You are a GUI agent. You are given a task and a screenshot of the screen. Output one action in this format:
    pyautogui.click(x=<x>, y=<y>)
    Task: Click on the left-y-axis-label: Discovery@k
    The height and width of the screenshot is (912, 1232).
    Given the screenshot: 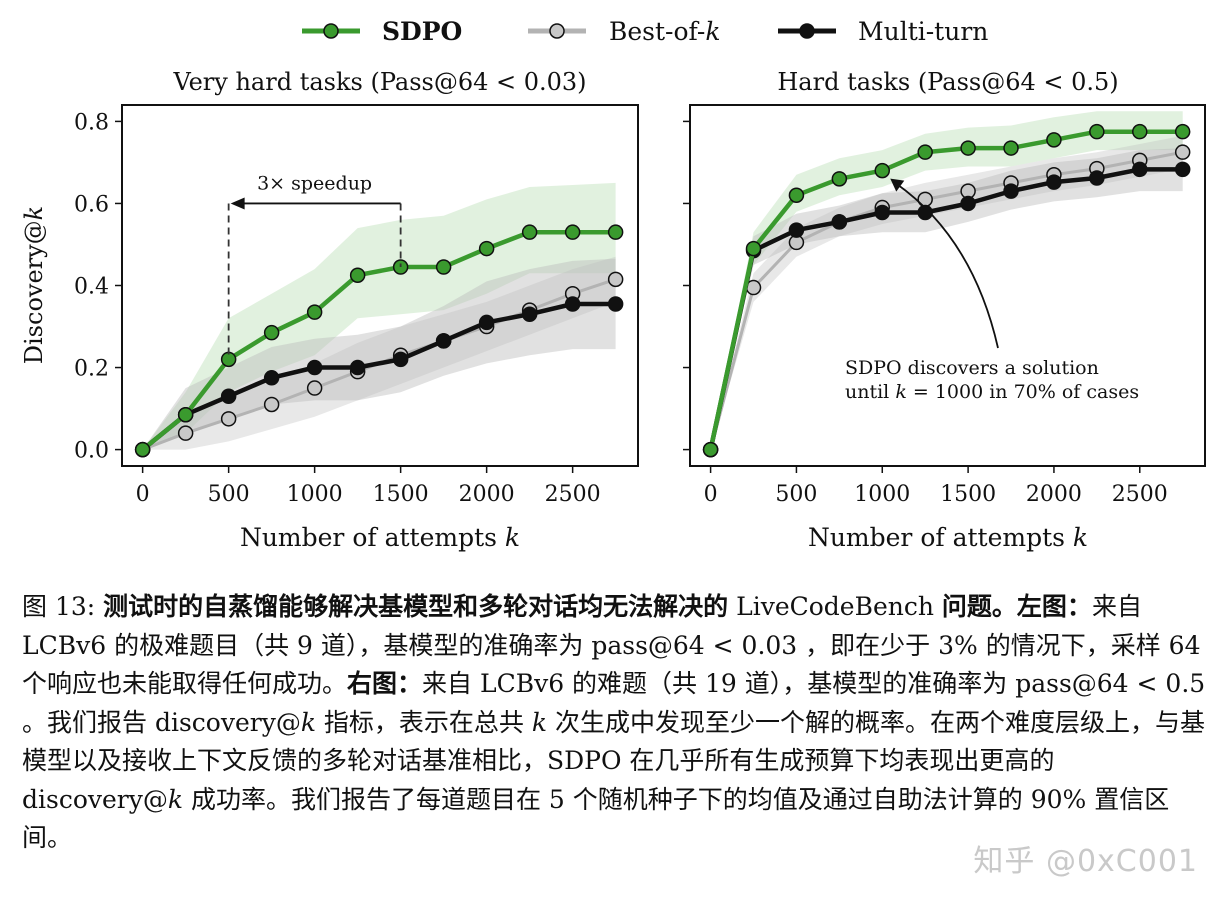 What is the action you would take?
    pyautogui.click(x=34, y=285)
    